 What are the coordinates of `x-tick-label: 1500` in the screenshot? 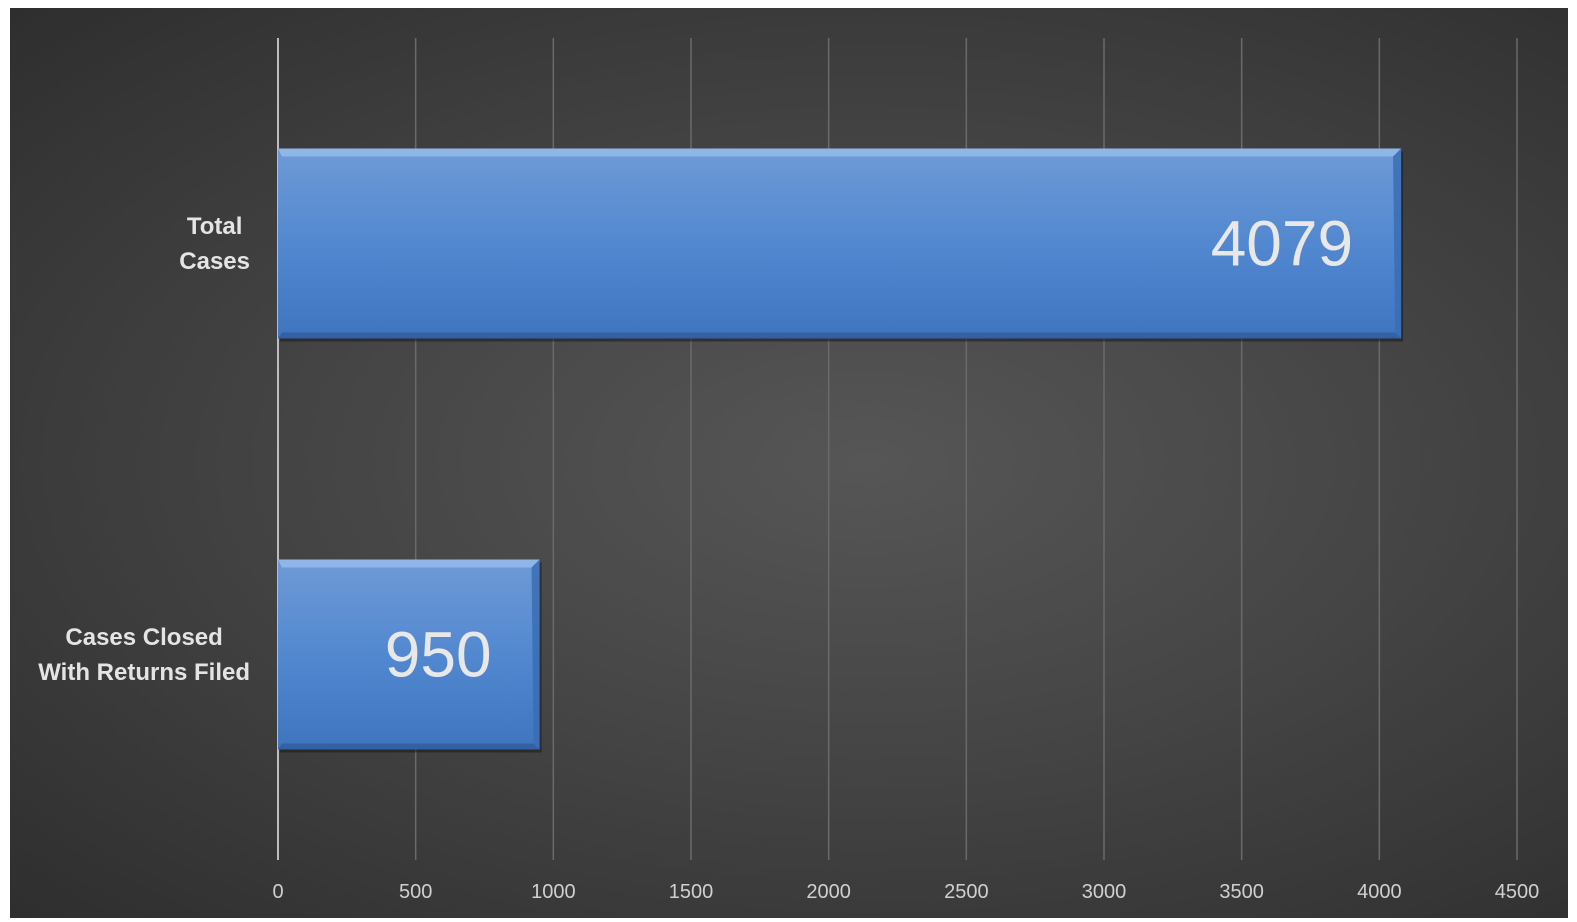 It's located at (691, 892).